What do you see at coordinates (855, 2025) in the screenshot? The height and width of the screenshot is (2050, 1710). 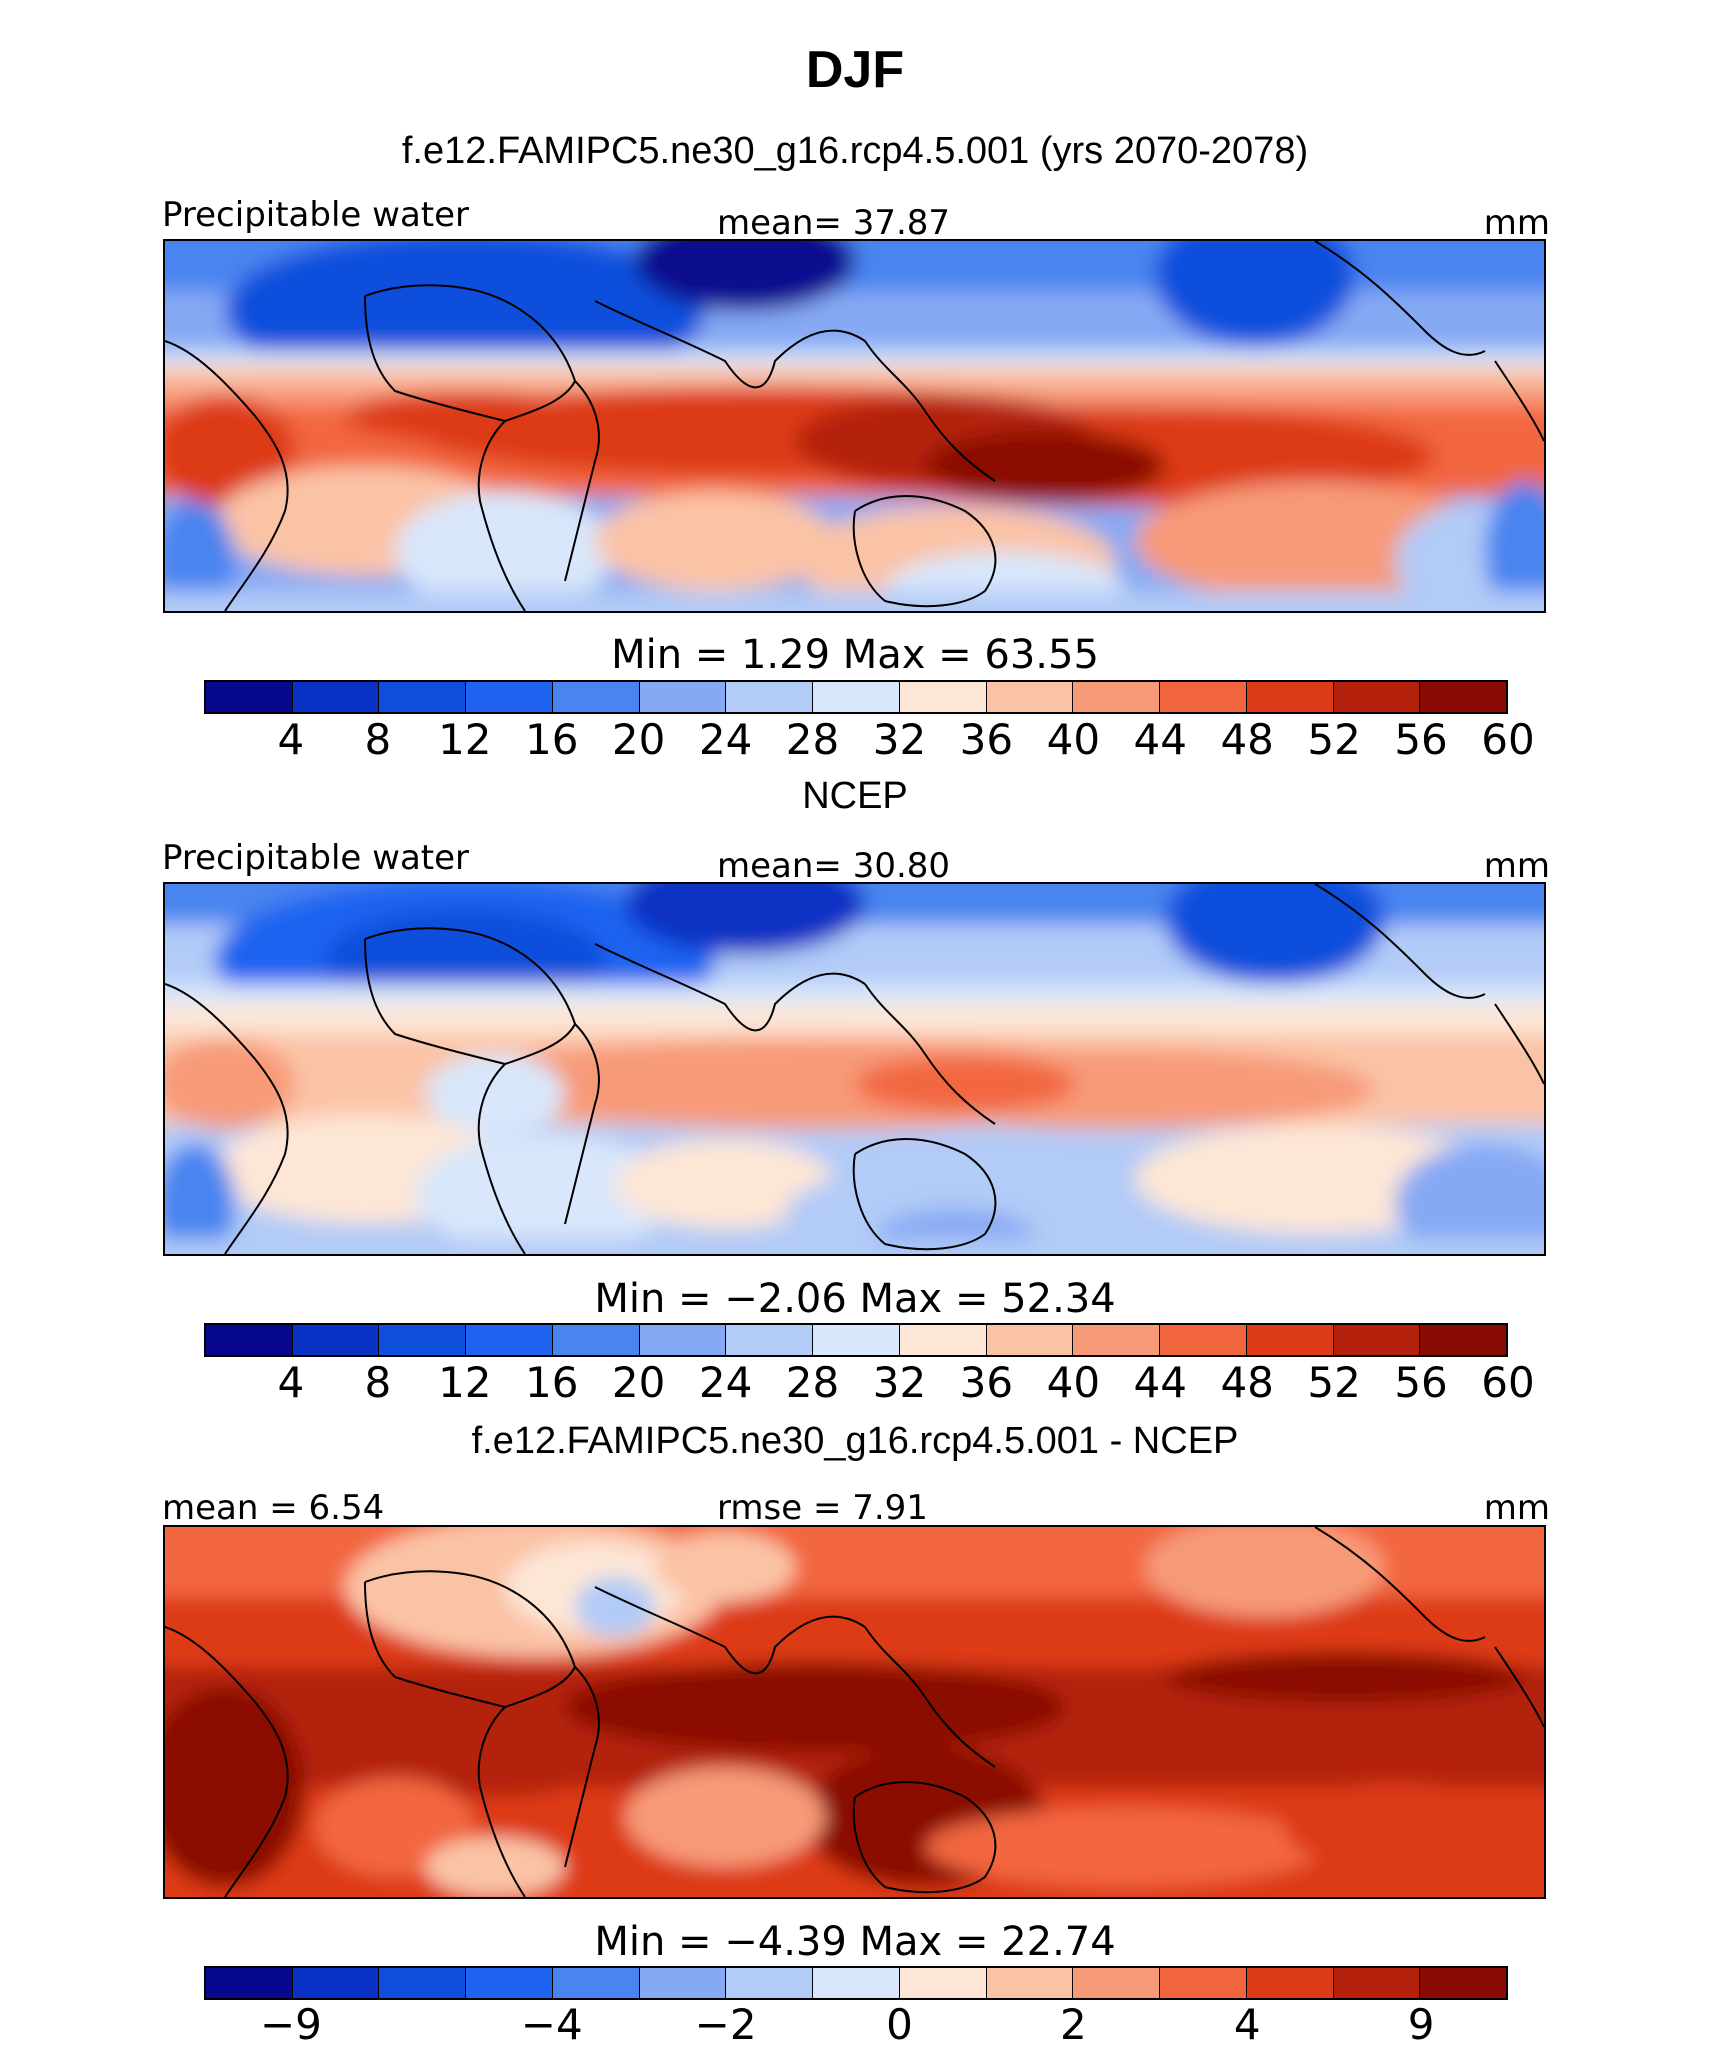 I see `panel-3-colorbar-ticks: −9 −4 −2 0 2 4 9` at bounding box center [855, 2025].